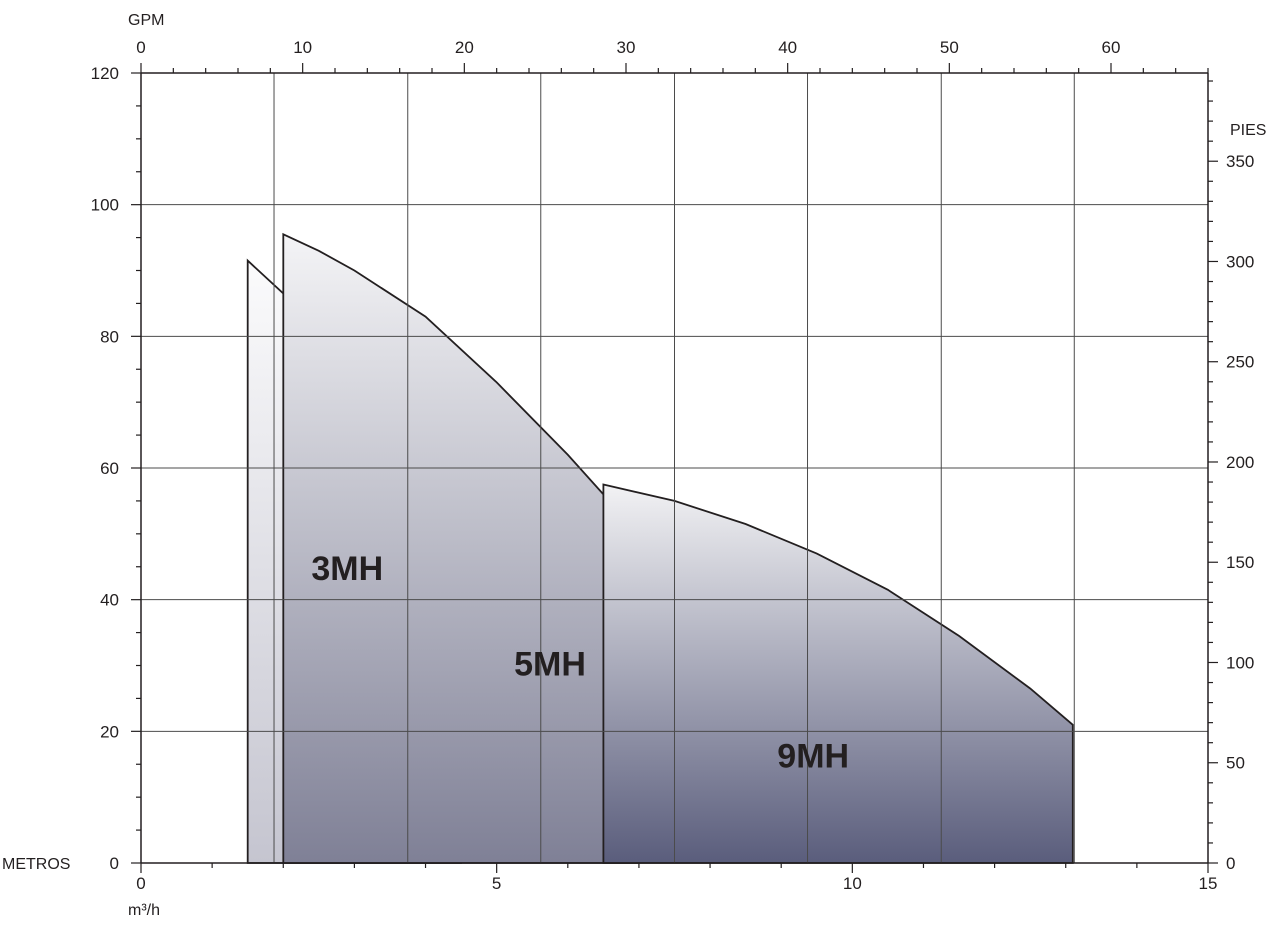  Describe the element at coordinates (109, 731) in the screenshot. I see `y-left-tick-label: 20` at that location.